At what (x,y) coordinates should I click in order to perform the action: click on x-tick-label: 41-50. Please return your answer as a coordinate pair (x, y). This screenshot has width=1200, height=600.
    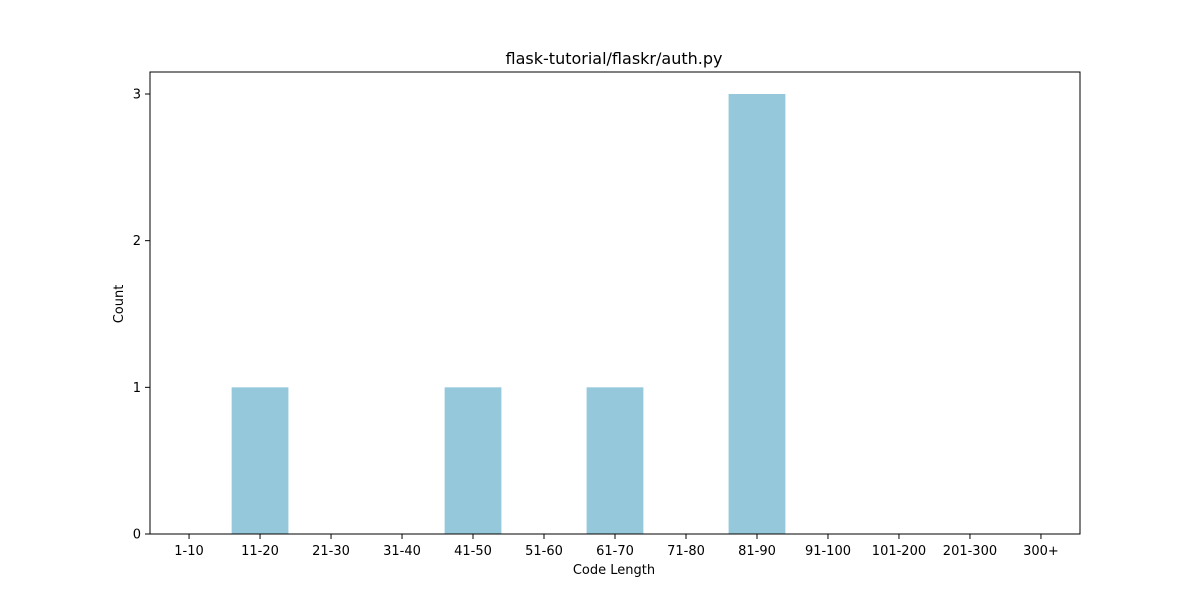
    Looking at the image, I should click on (473, 551).